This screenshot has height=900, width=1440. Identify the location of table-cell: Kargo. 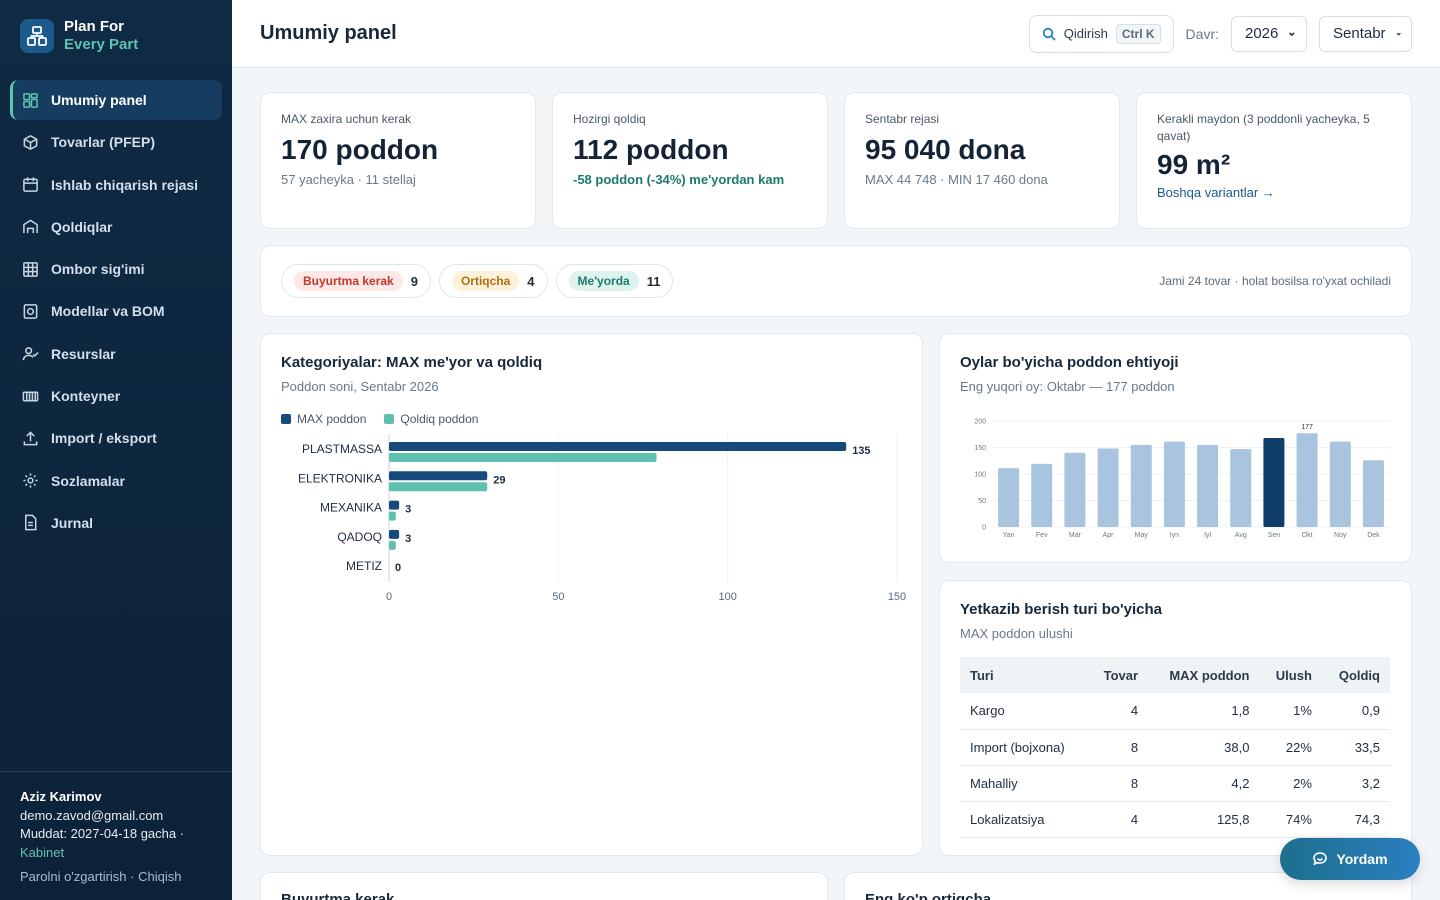
(1024, 711).